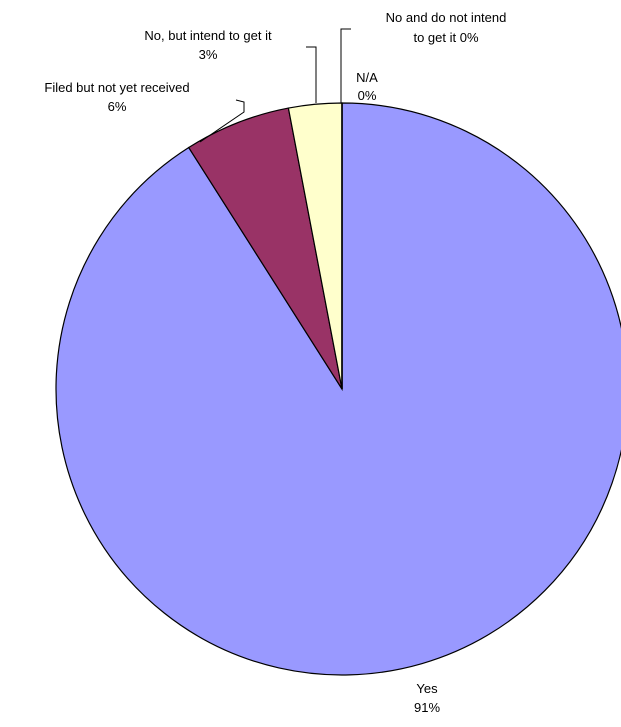  What do you see at coordinates (222, 121) in the screenshot?
I see `leader-line-filed` at bounding box center [222, 121].